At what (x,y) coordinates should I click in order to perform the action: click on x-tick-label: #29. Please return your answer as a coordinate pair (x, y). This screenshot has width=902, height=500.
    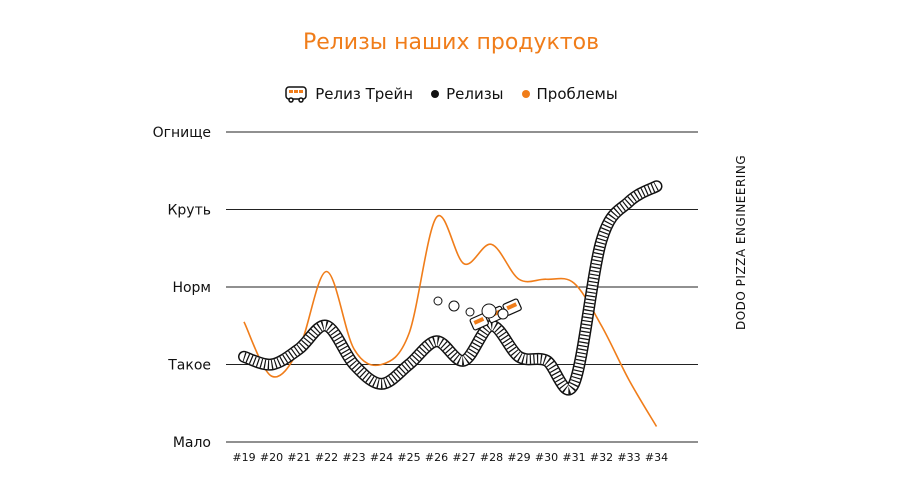
    Looking at the image, I should click on (518, 457).